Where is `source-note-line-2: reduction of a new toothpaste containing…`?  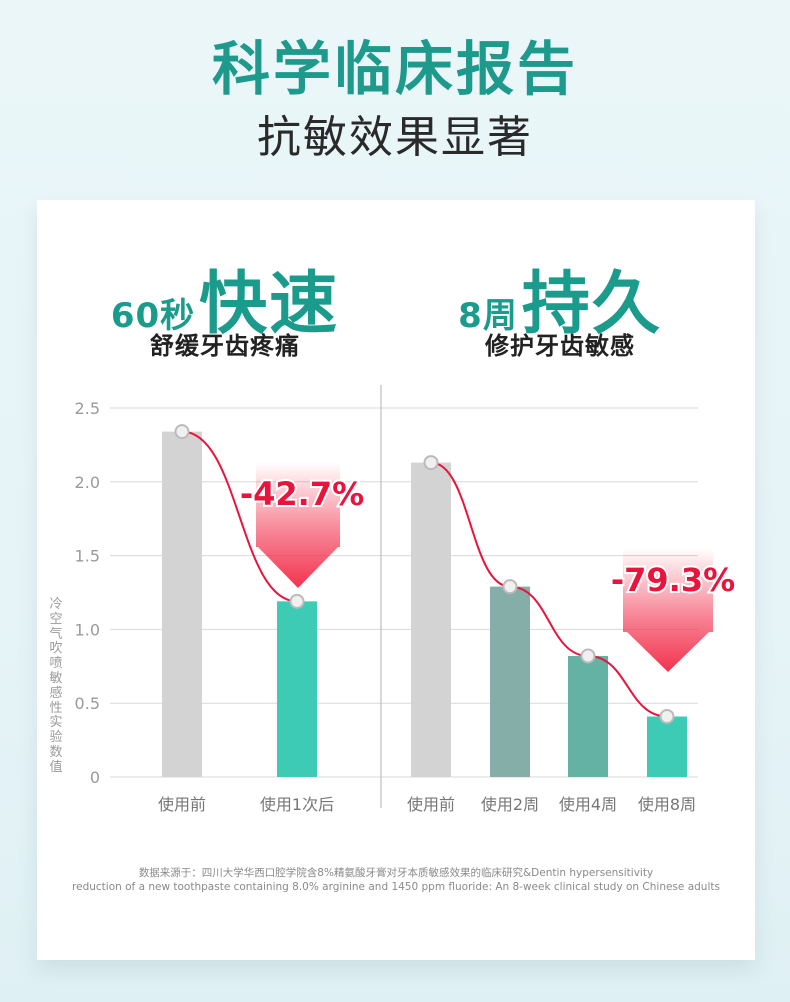 source-note-line-2: reduction of a new toothpaste containing… is located at coordinates (396, 887).